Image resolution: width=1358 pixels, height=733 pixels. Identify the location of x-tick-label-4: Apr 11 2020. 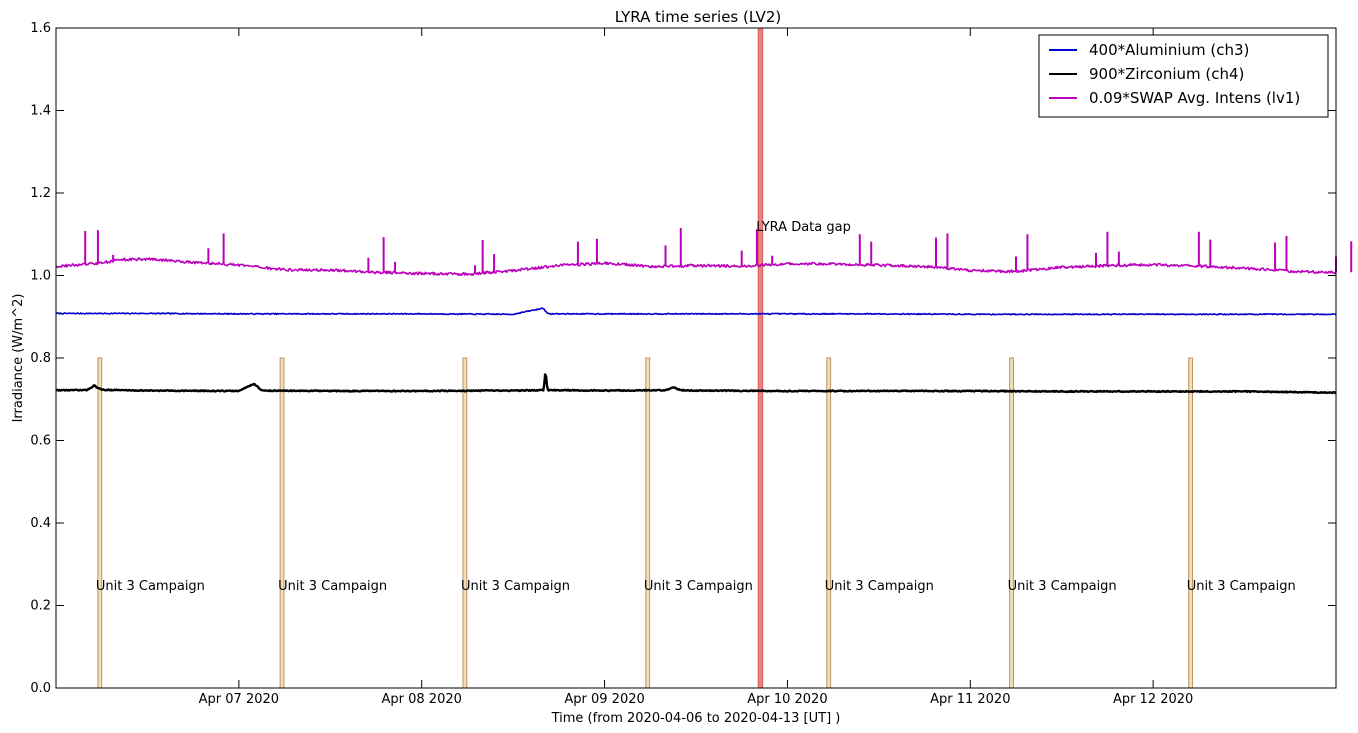
(970, 699).